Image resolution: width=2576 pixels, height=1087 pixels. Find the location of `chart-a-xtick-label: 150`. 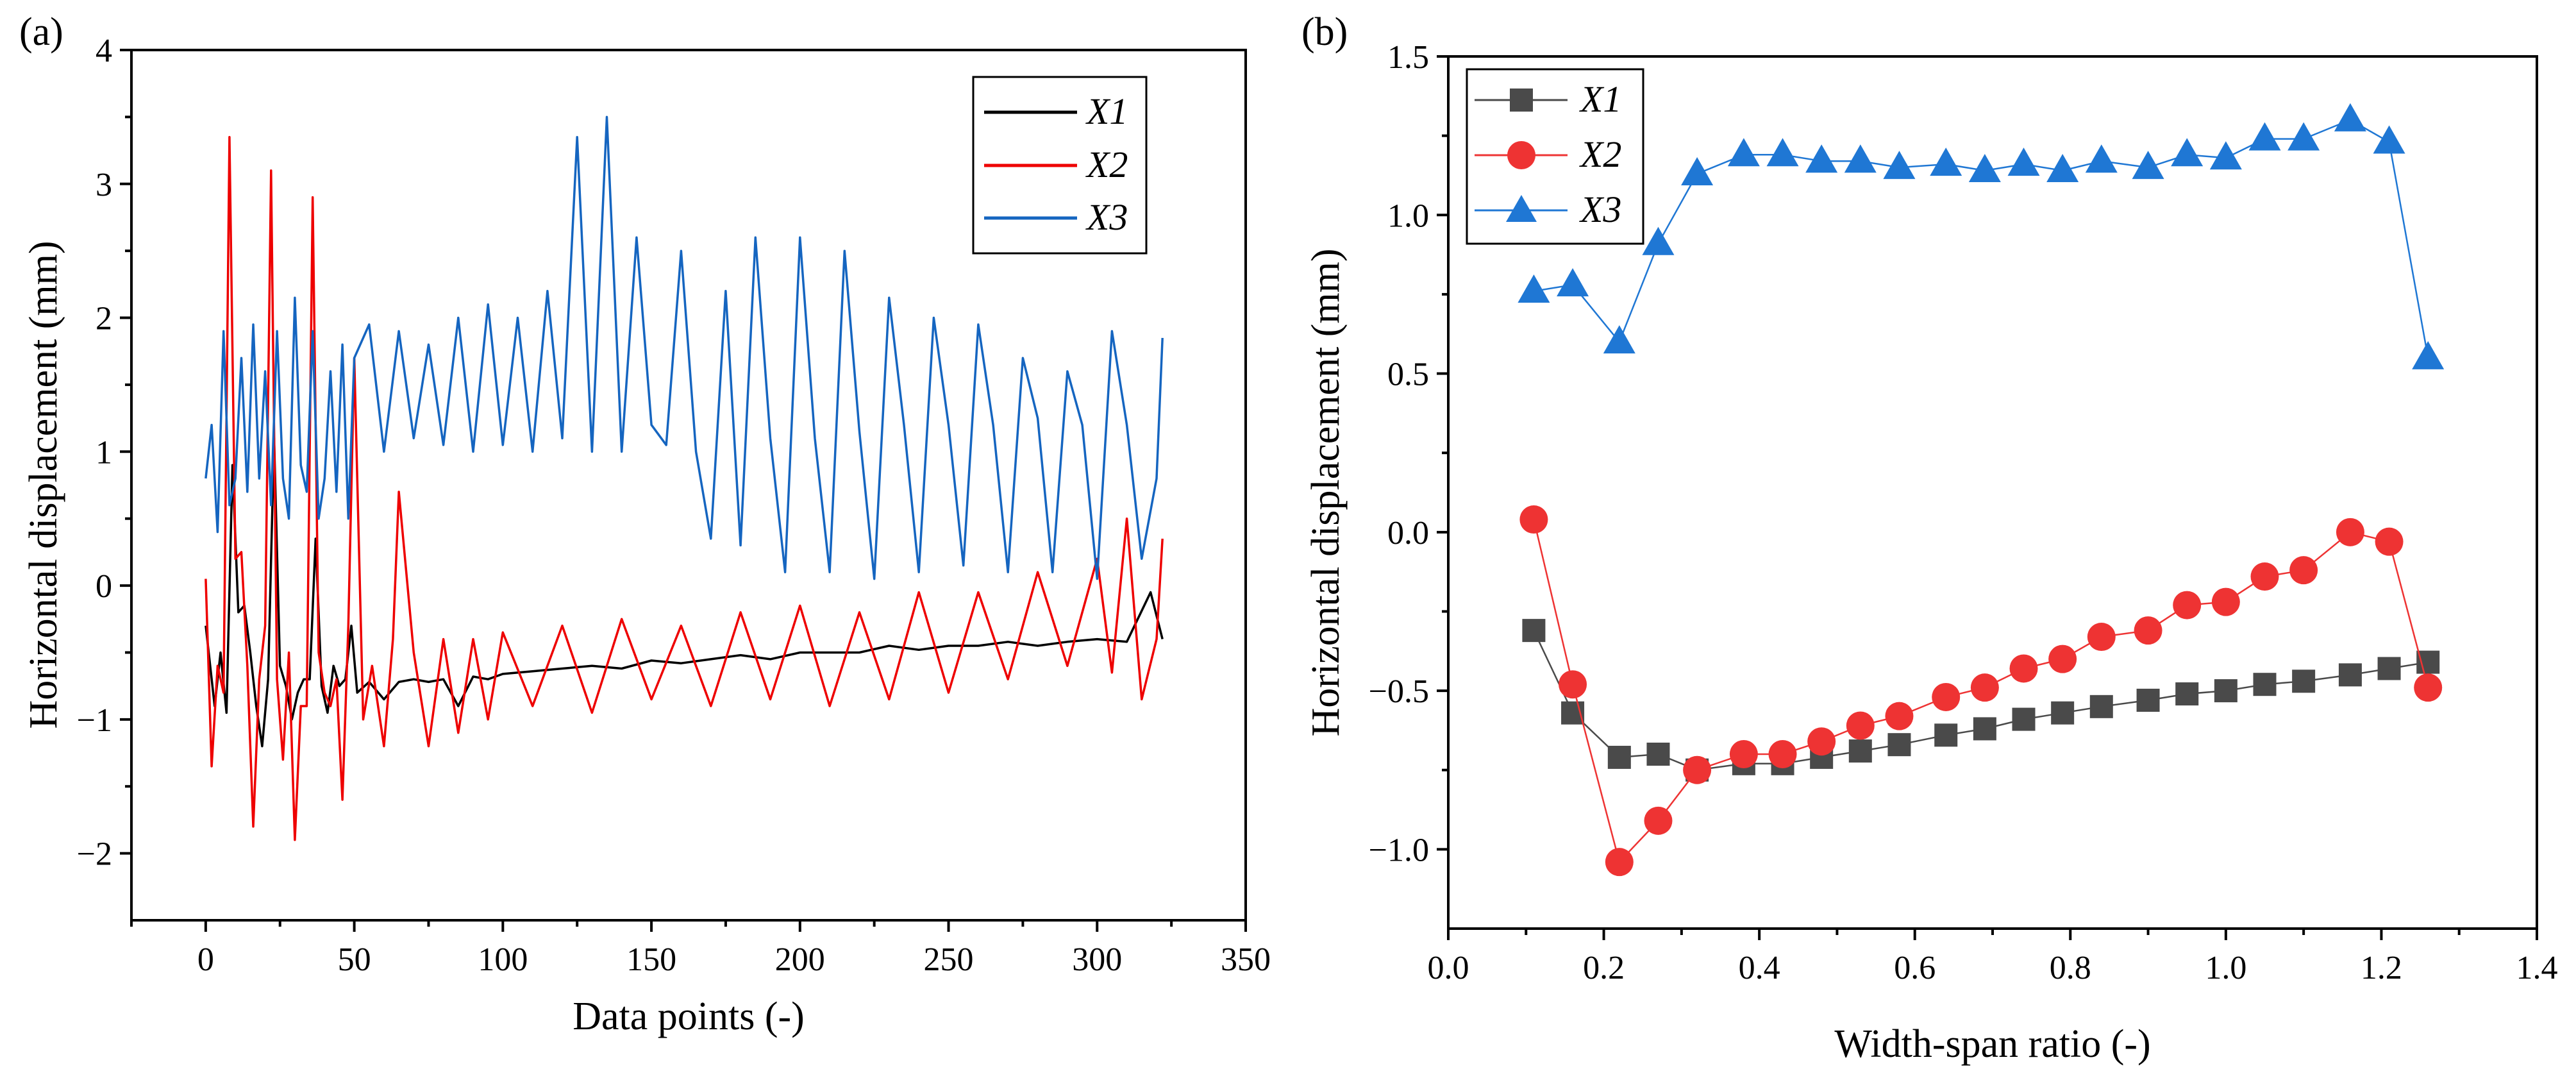

chart-a-xtick-label: 150 is located at coordinates (651, 959).